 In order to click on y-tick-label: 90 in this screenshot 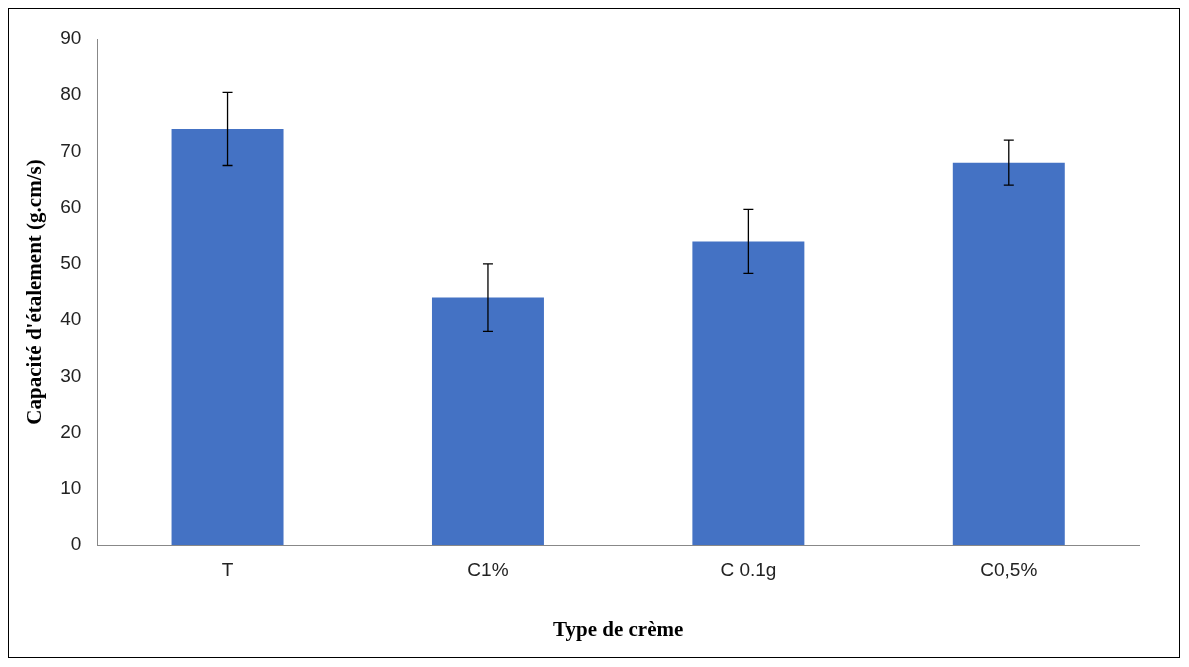, I will do `click(71, 38)`.